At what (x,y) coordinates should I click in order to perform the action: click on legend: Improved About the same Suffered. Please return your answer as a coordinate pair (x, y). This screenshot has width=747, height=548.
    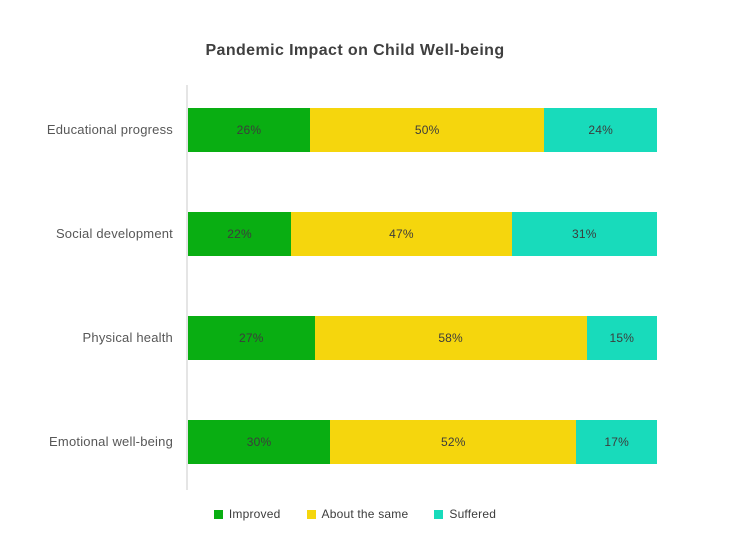
    Looking at the image, I should click on (355, 514).